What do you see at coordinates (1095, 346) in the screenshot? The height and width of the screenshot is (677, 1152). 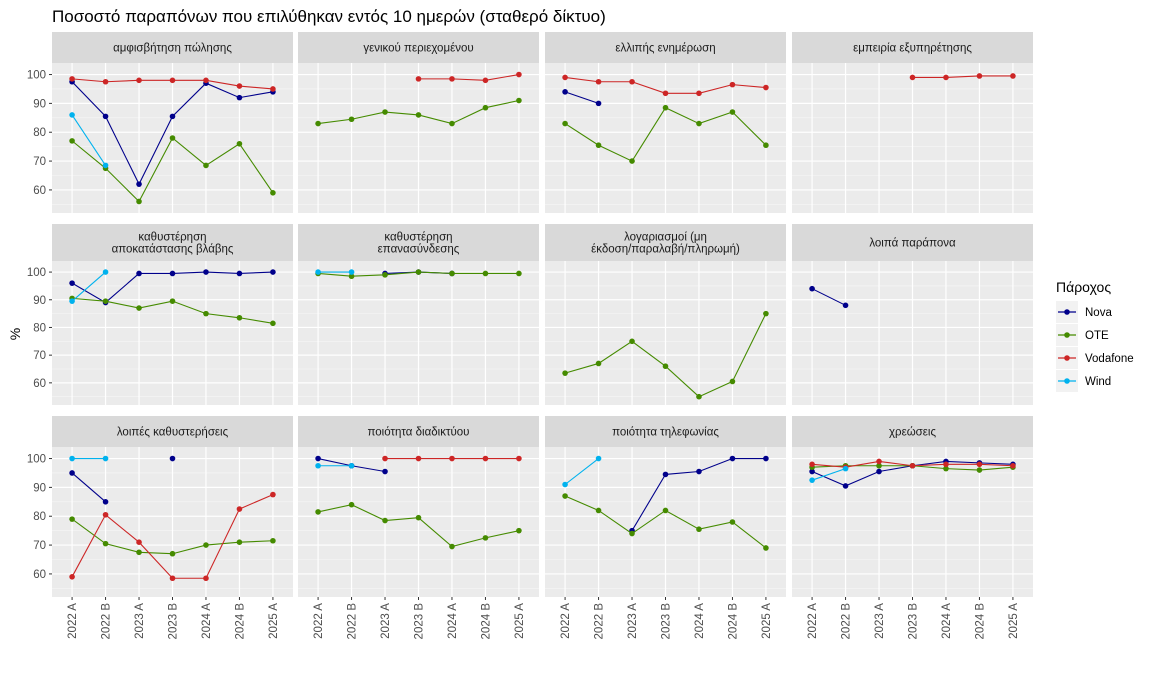 I see `legend: Nova OTE Vodafone Wind` at bounding box center [1095, 346].